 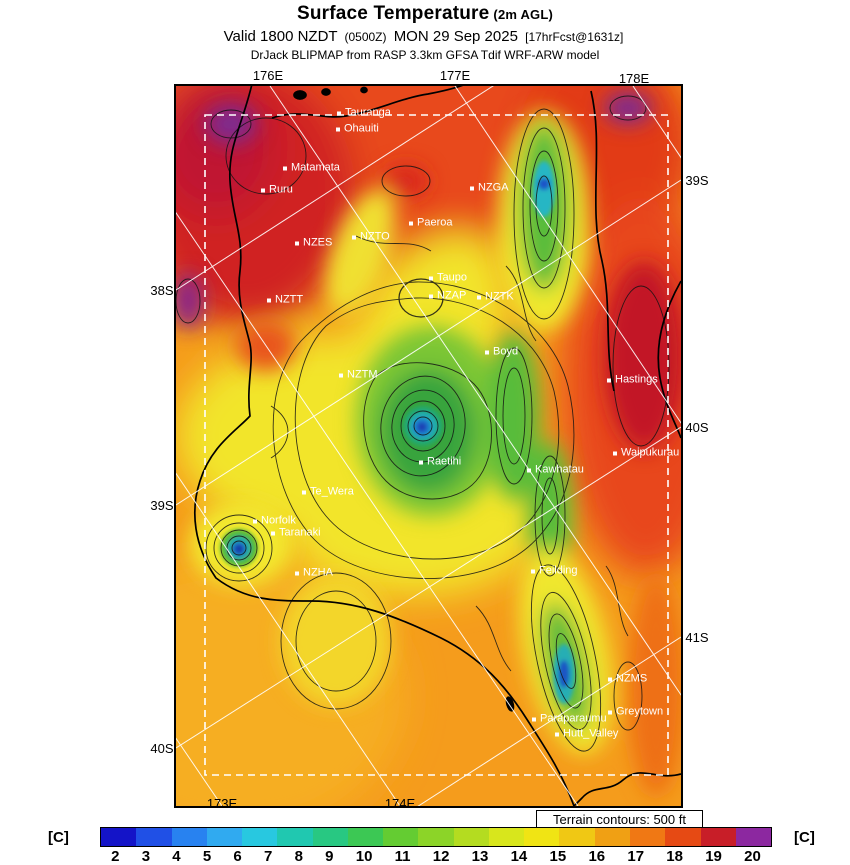 What do you see at coordinates (519, 856) in the screenshot?
I see `colorbar-tick: 14` at bounding box center [519, 856].